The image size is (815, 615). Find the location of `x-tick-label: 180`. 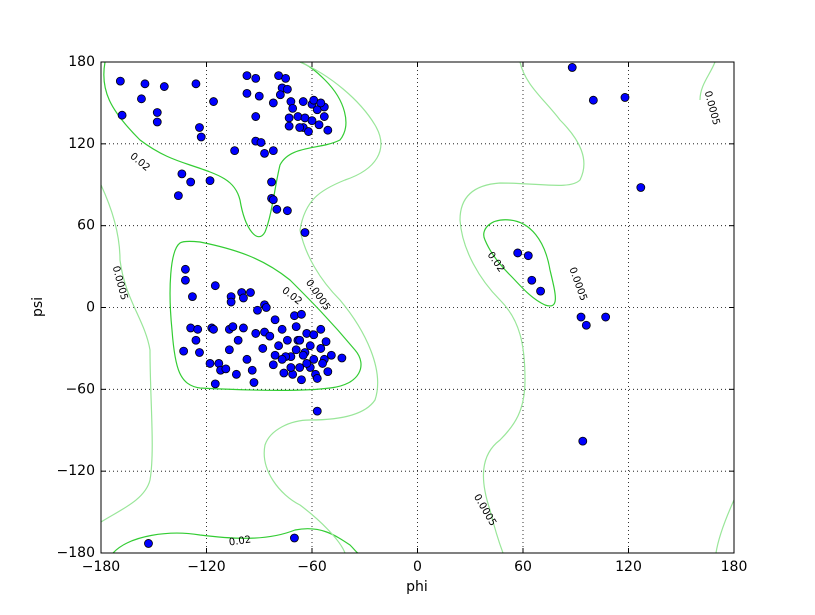

x-tick-label: 180 is located at coordinates (734, 567).